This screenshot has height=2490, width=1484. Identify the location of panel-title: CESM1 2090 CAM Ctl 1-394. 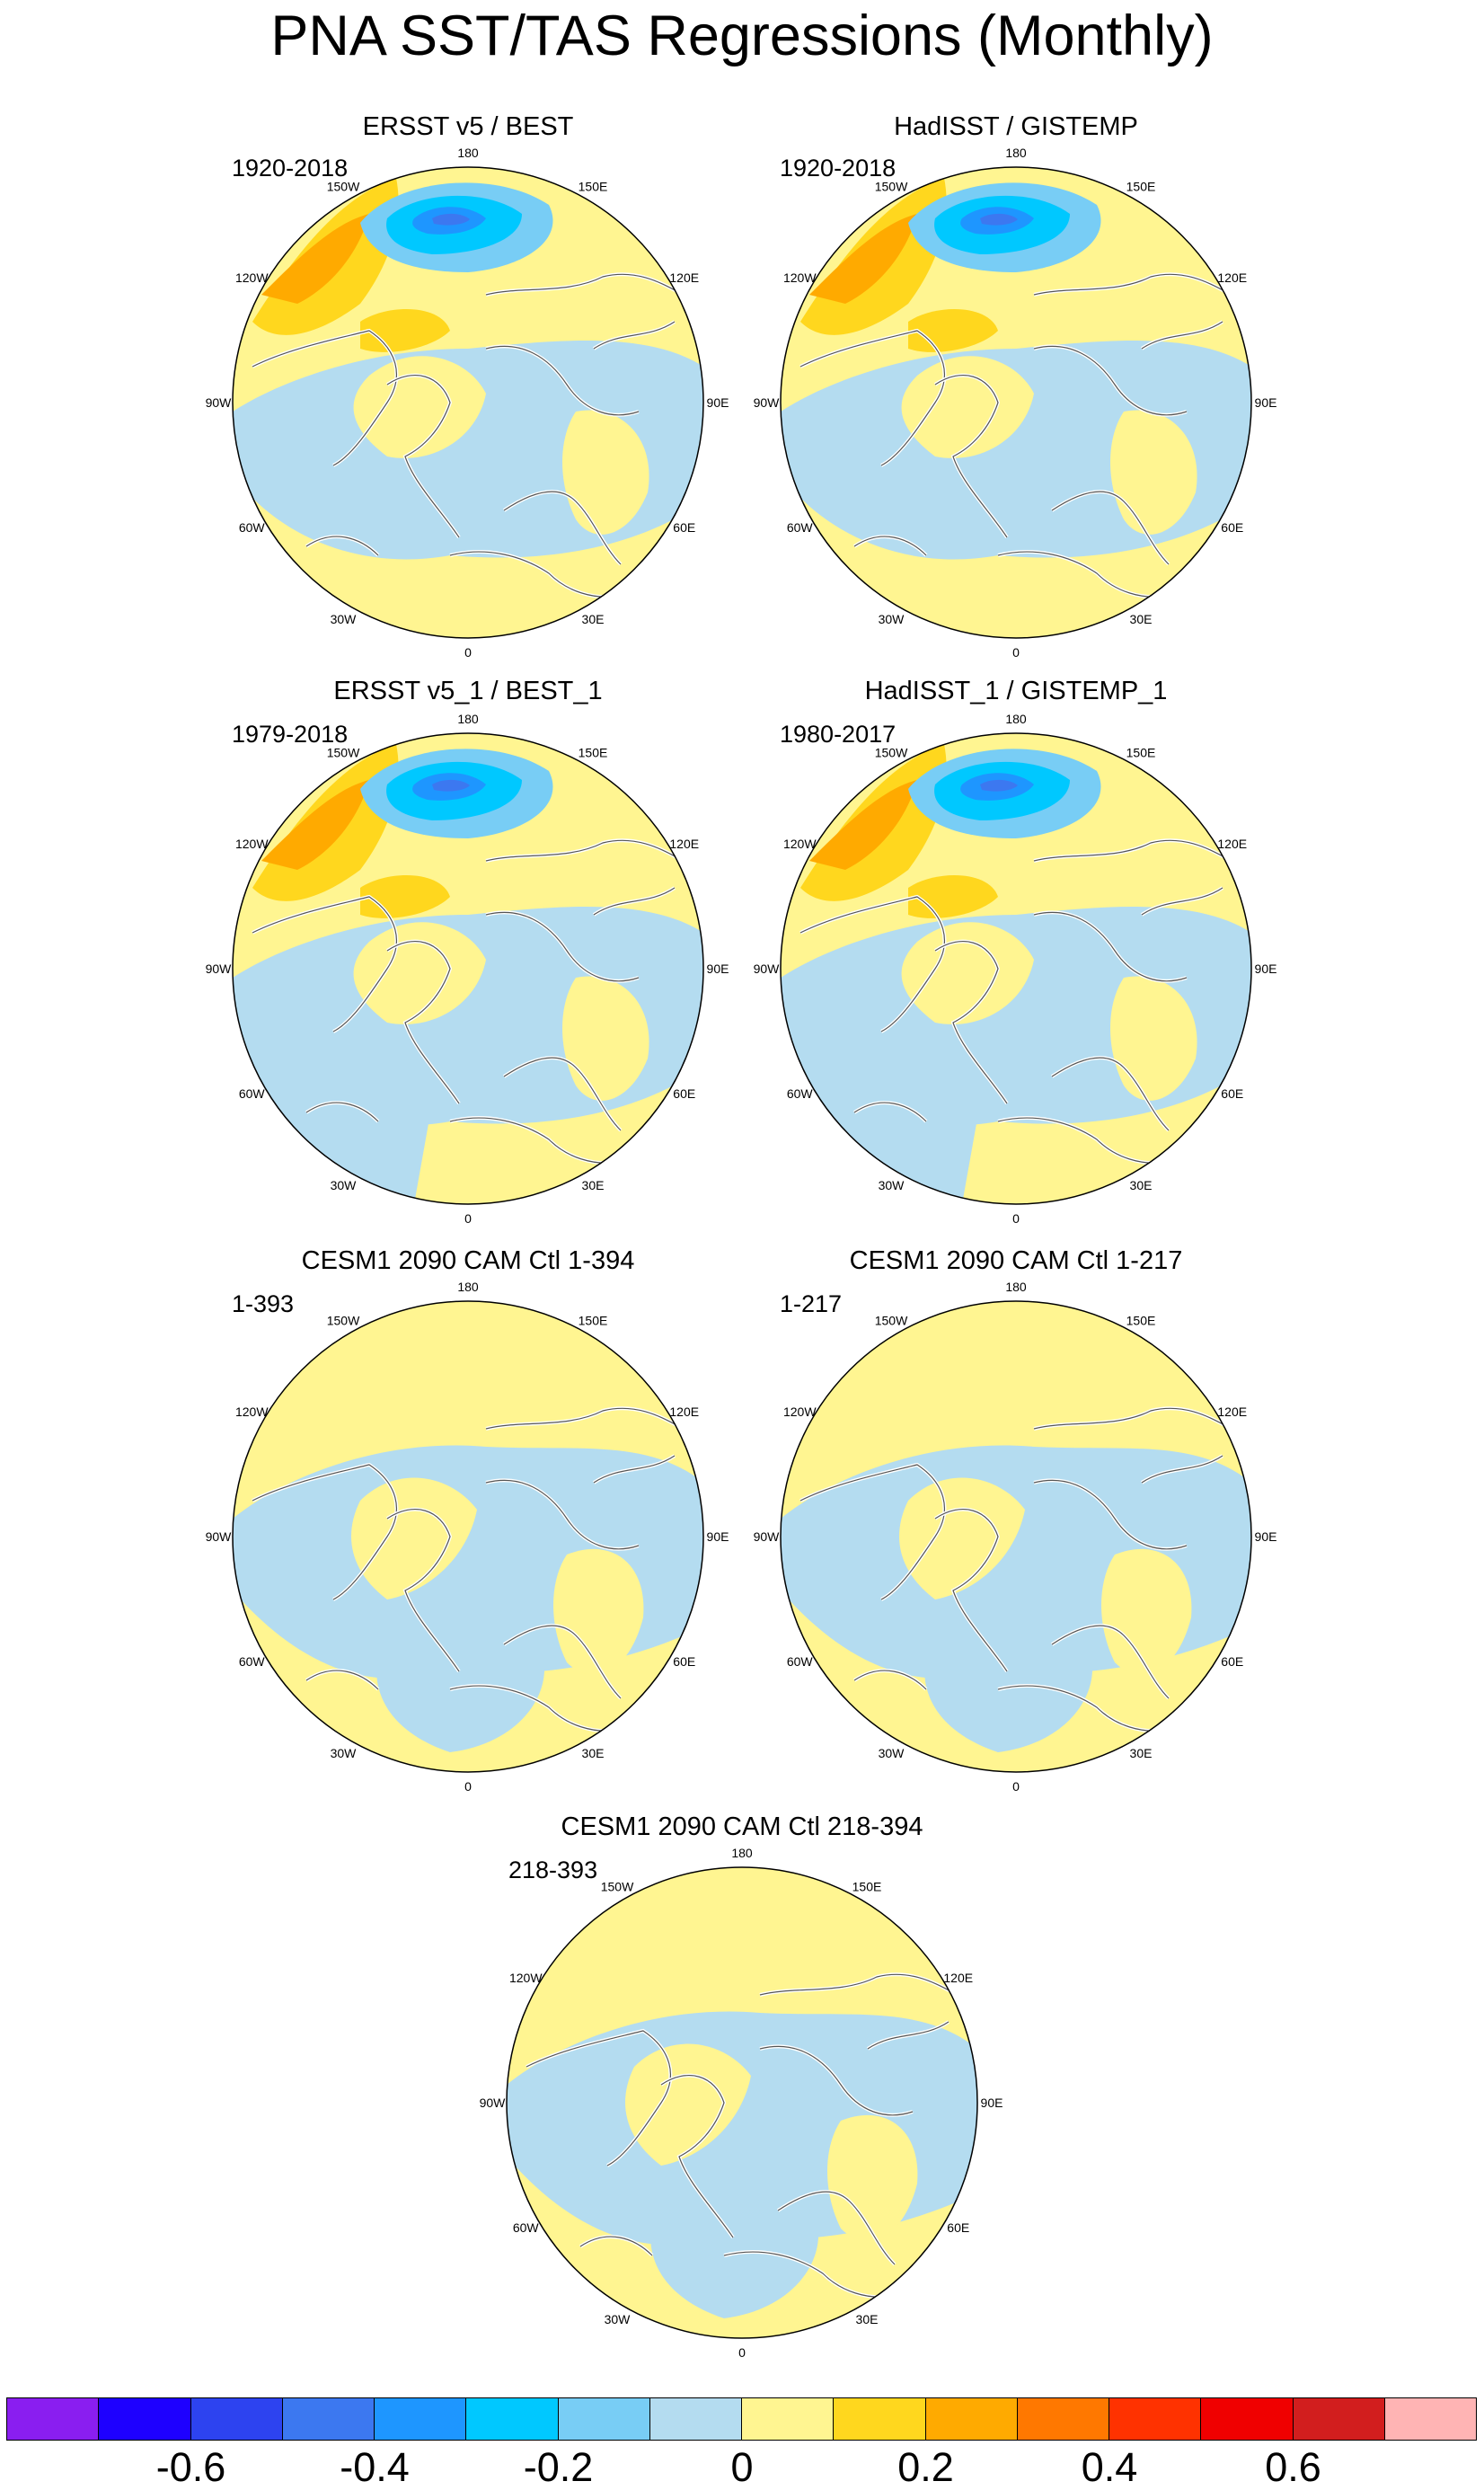
(468, 1260).